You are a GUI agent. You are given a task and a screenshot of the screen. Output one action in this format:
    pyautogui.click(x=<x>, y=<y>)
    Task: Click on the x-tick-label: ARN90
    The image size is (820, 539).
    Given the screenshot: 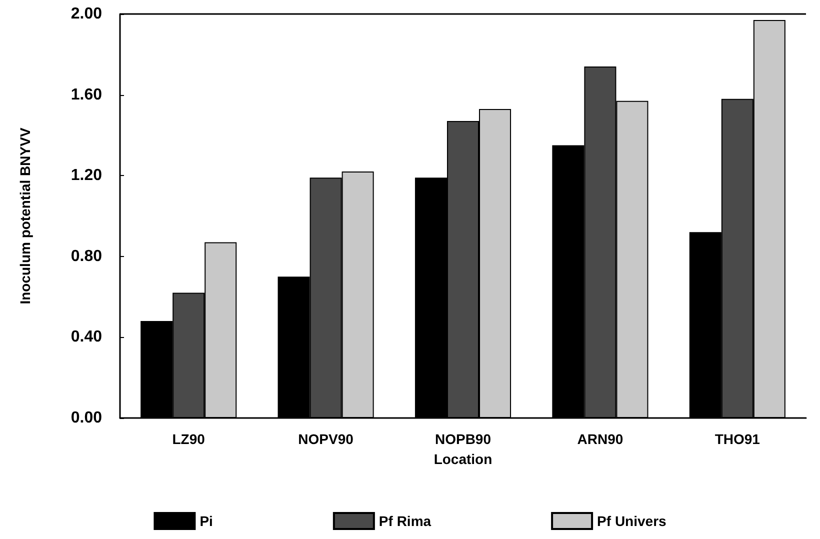 What is the action you would take?
    pyautogui.click(x=600, y=439)
    